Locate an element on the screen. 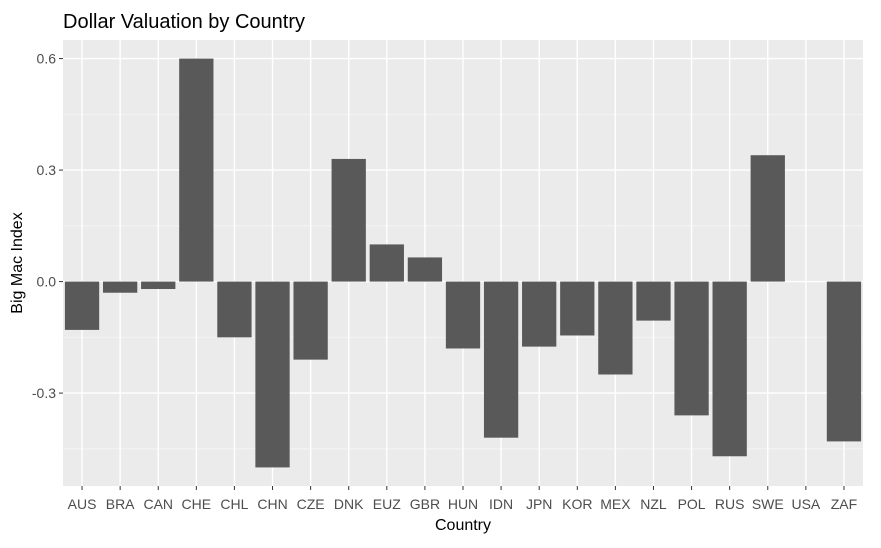  bar-can is located at coordinates (158, 285).